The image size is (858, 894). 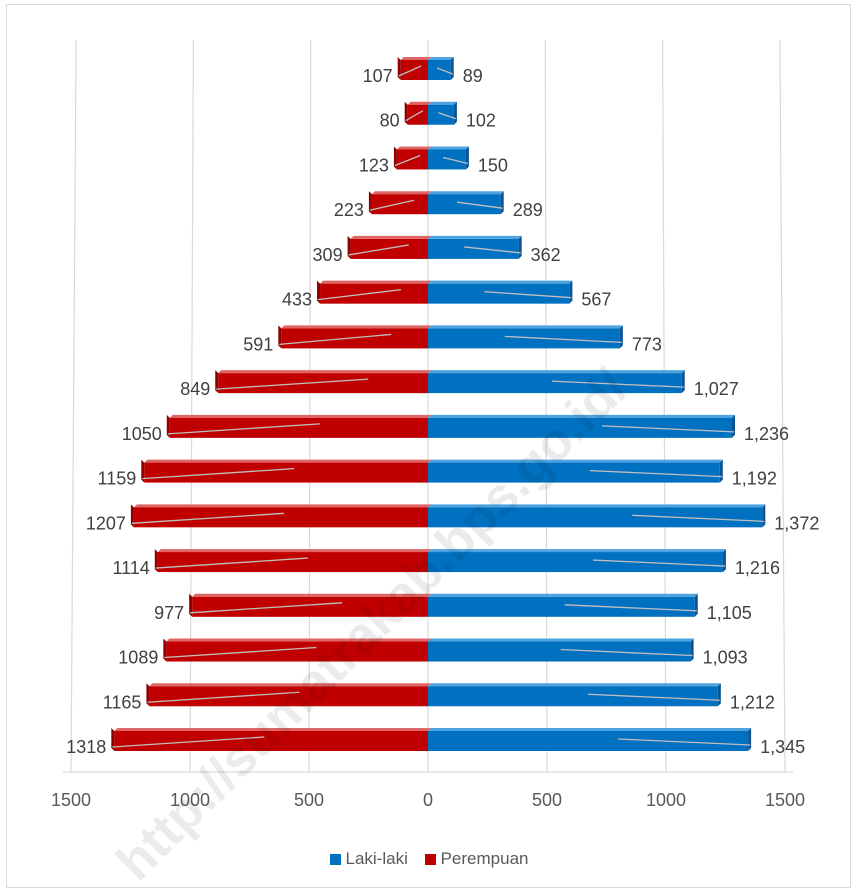 I want to click on legend: Laki-laki Perempuan, so click(x=429, y=859).